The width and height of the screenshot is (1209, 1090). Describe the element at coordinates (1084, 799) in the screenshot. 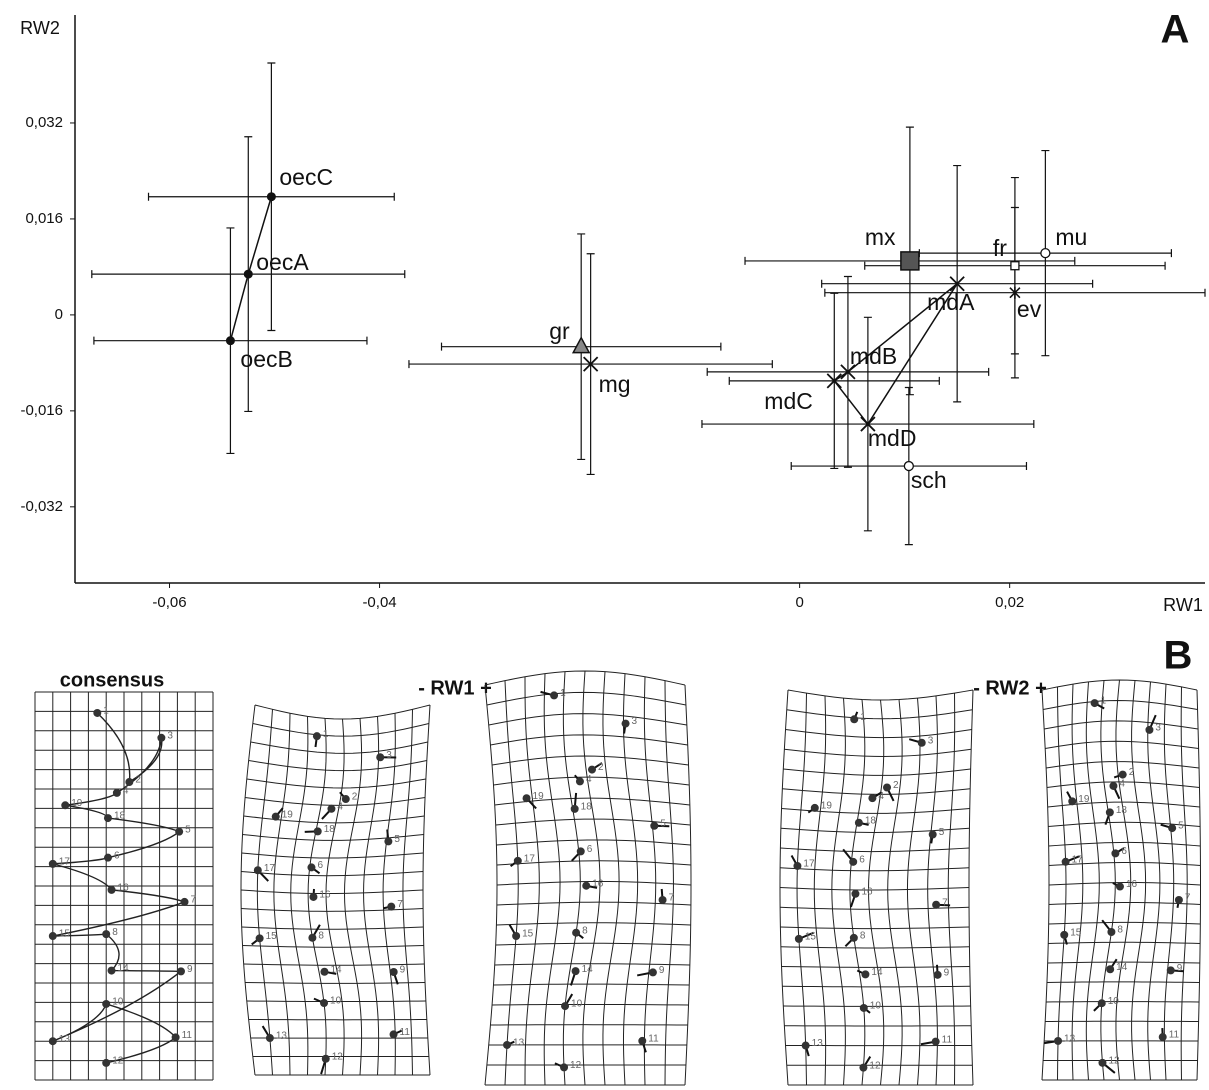

I see `landmark-label: 19` at that location.